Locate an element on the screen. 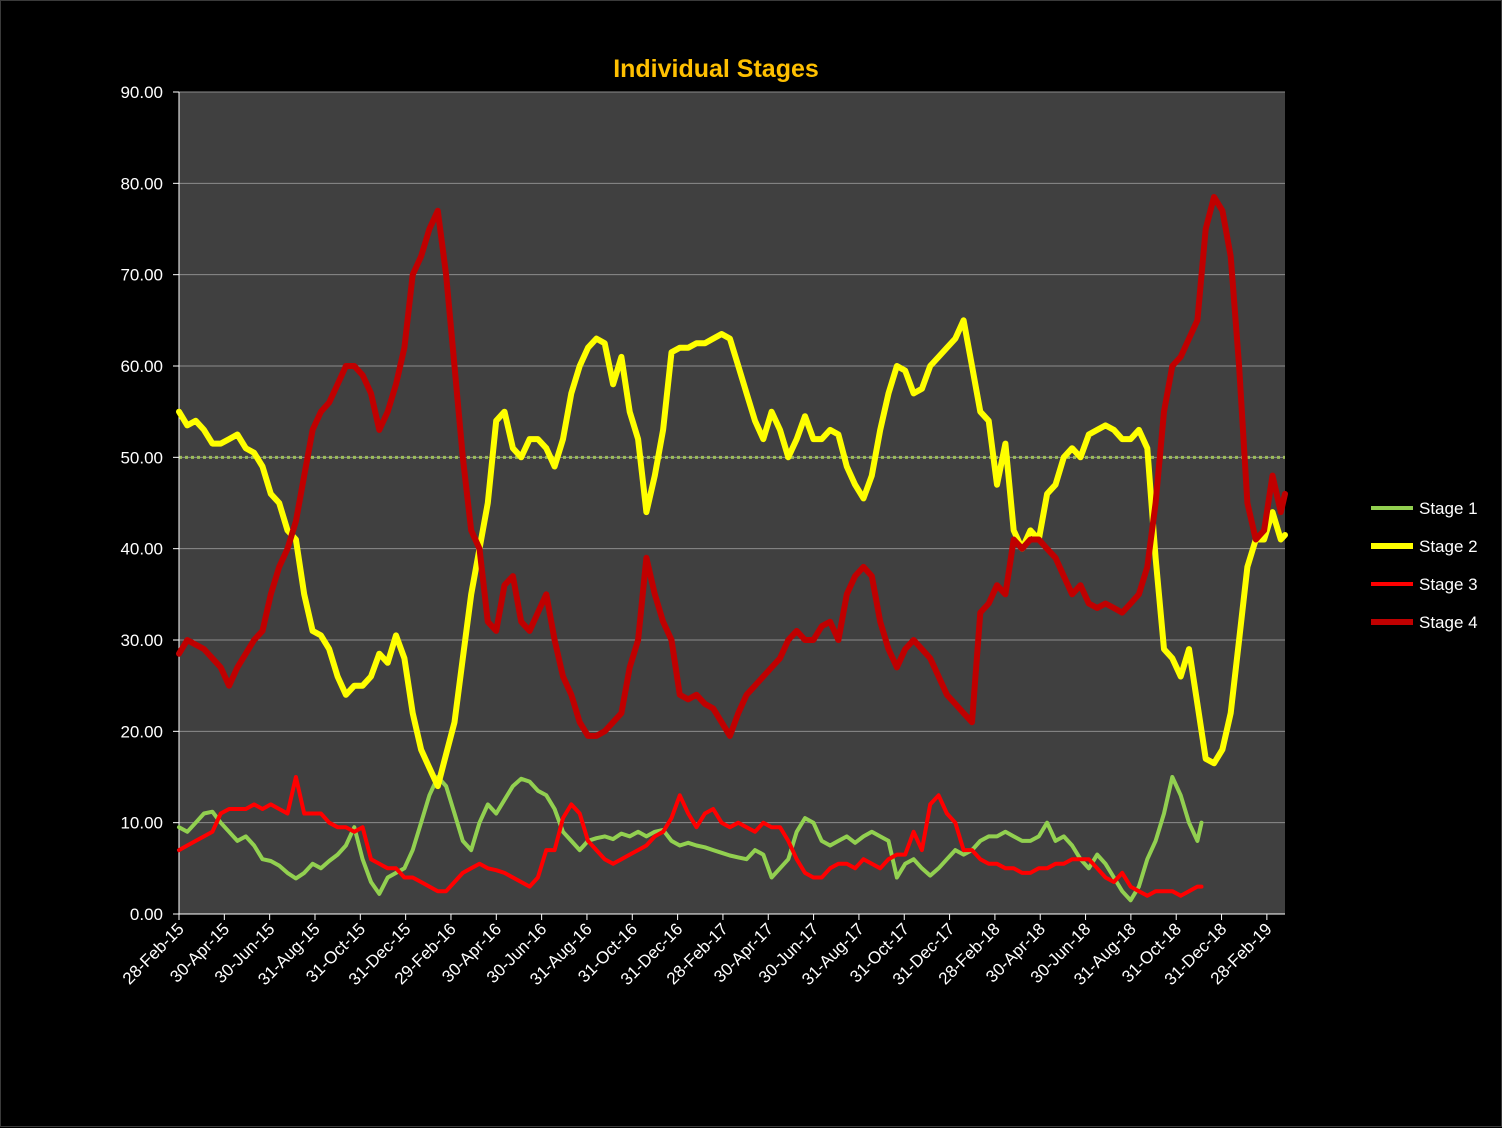 The image size is (1502, 1128). legend: Stage 1 Stage 2 Stage 3 Stage 4 is located at coordinates (1424, 565).